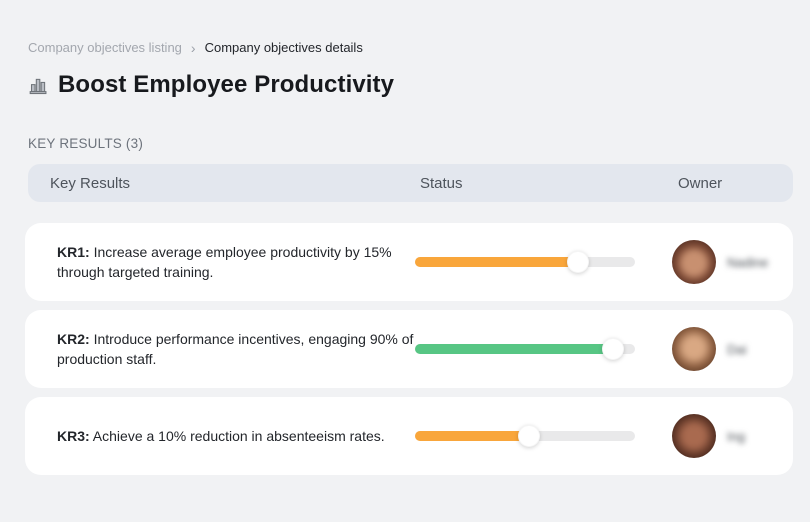 Image resolution: width=810 pixels, height=522 pixels. I want to click on key-results-section-label: KEY RESULTS (3), so click(86, 143).